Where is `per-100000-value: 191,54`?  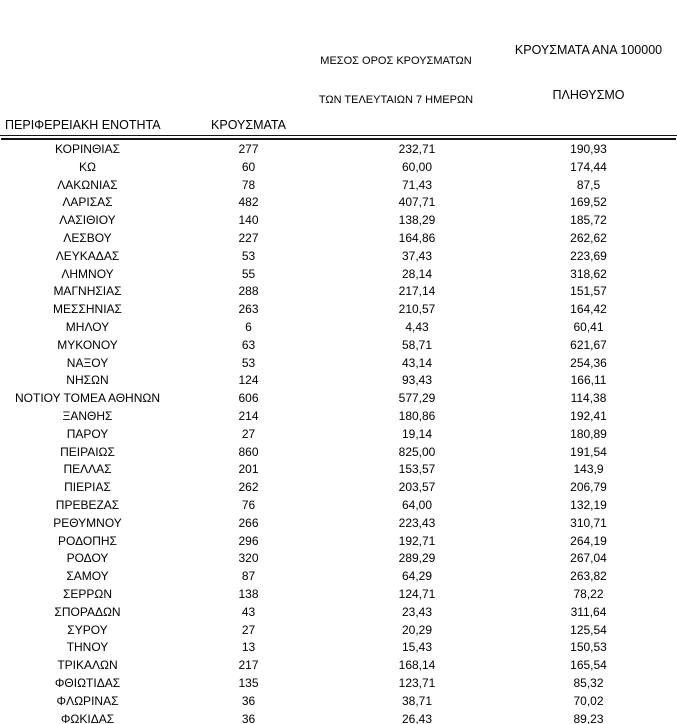 per-100000-value: 191,54 is located at coordinates (588, 451).